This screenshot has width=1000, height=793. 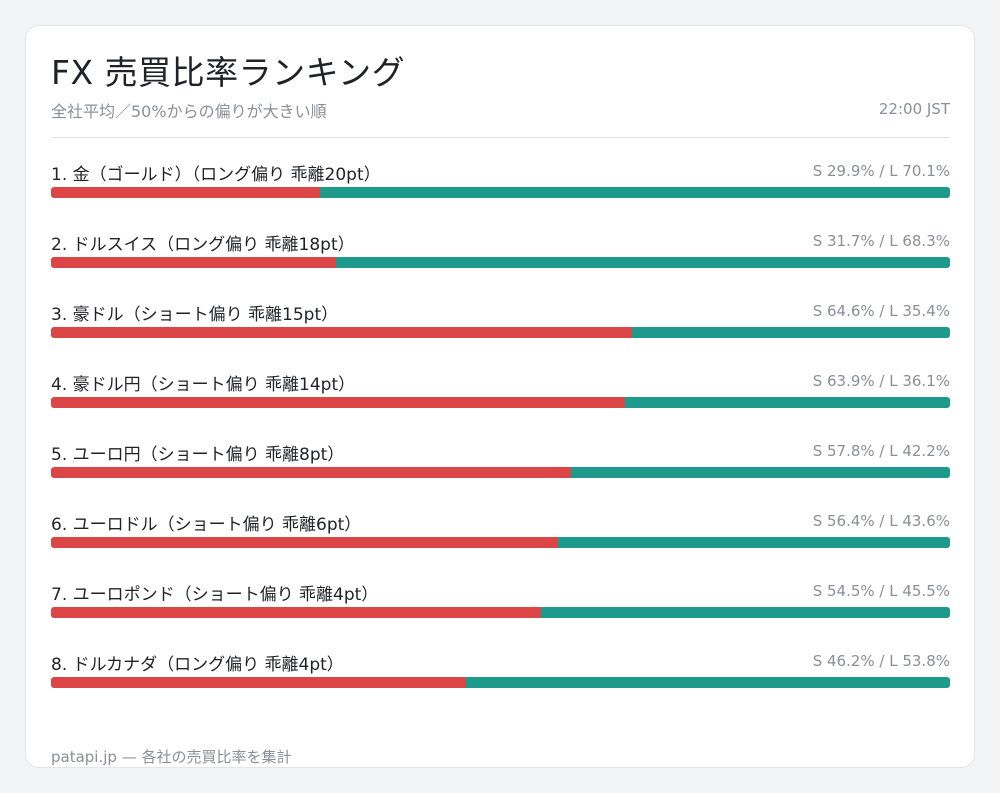 I want to click on ranking-row: 8. ドルカナダ（ロング偏り 乖離4pt） S 46.2% / L 53.8%, so click(x=500, y=685).